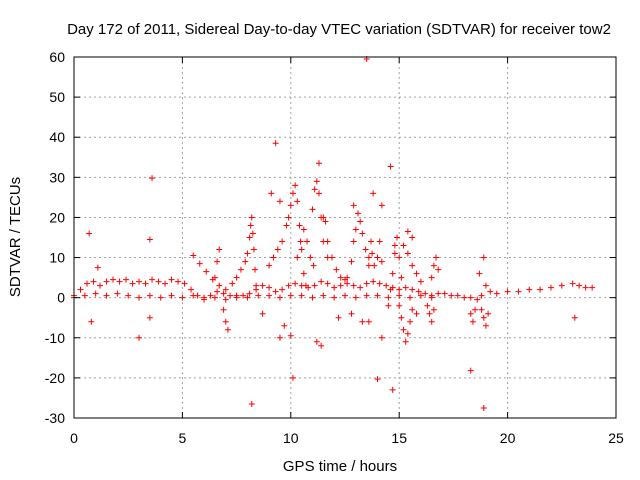 Image resolution: width=640 pixels, height=480 pixels. I want to click on x-tick-label: 5, so click(183, 438).